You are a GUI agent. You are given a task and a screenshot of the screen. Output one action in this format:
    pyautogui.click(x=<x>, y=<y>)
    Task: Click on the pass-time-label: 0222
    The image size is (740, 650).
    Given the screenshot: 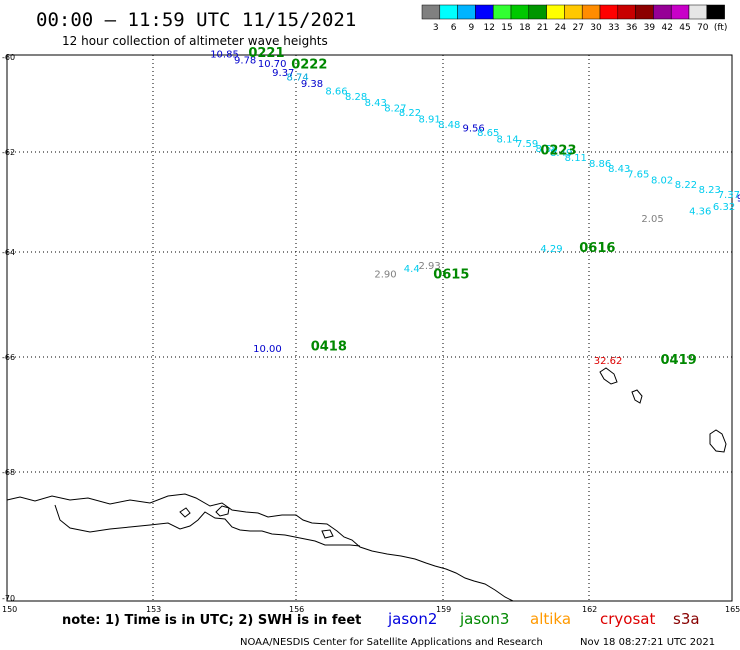 What is the action you would take?
    pyautogui.click(x=309, y=65)
    